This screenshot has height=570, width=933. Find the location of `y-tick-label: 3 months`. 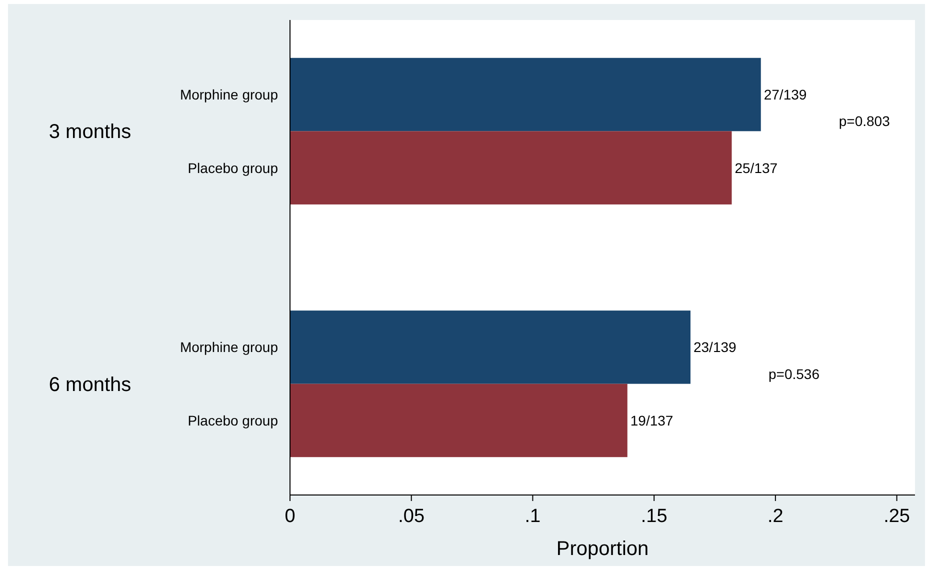

y-tick-label: 3 months is located at coordinates (90, 132).